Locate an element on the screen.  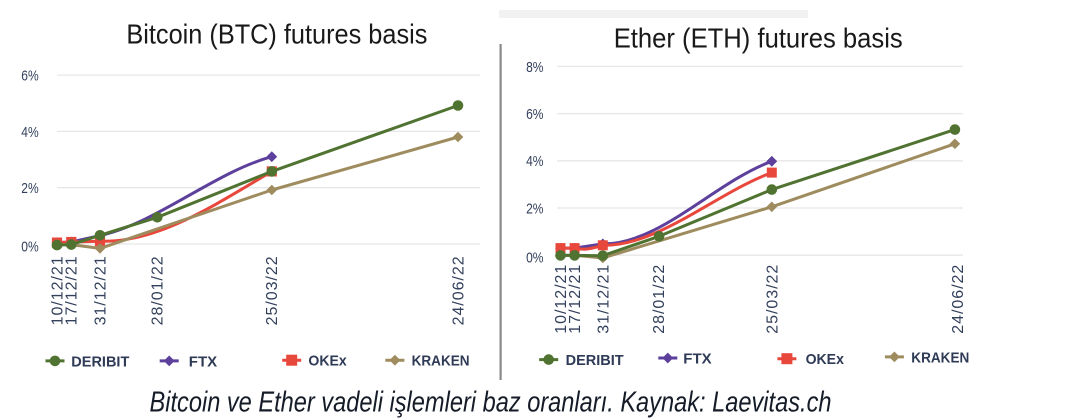
svg-text: Ether (ETH) futures basis is located at coordinates (758, 38).